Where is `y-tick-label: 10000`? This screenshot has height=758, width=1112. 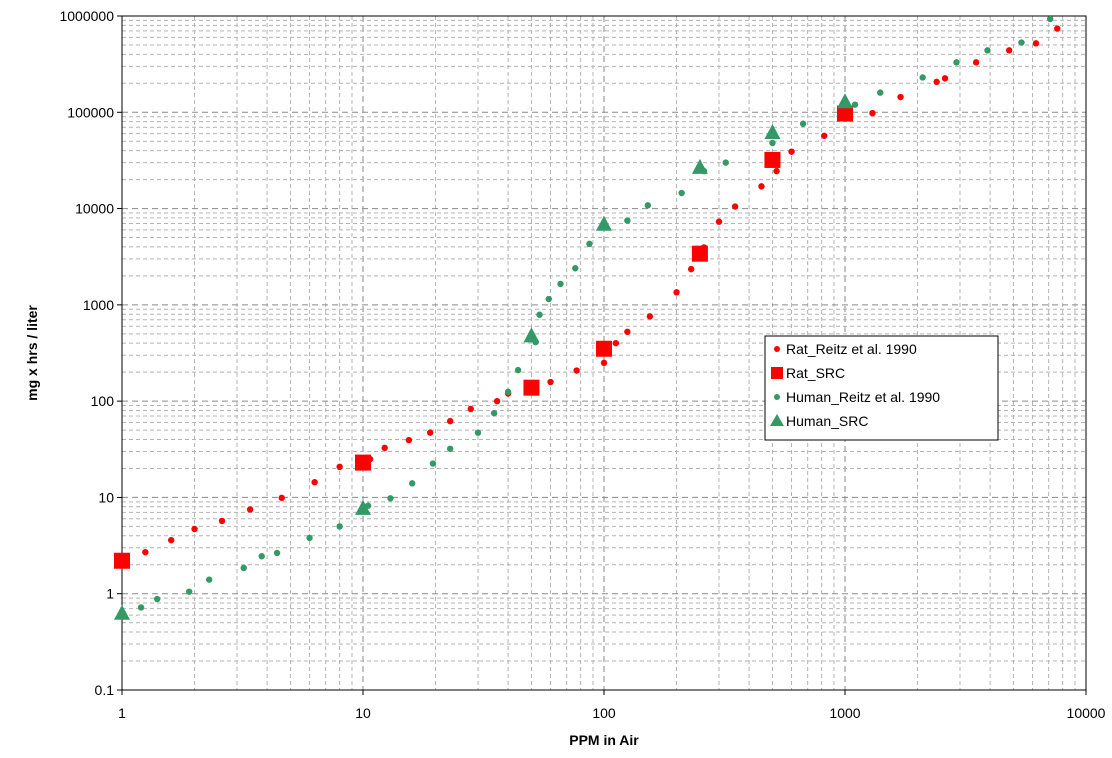
y-tick-label: 10000 is located at coordinates (94, 209).